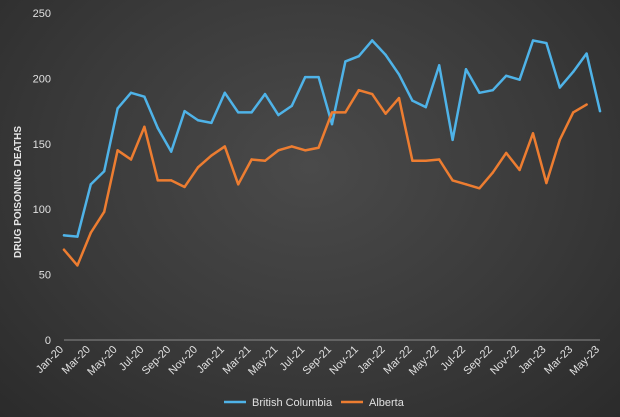  What do you see at coordinates (42, 14) in the screenshot?
I see `y-tick-label: 250` at bounding box center [42, 14].